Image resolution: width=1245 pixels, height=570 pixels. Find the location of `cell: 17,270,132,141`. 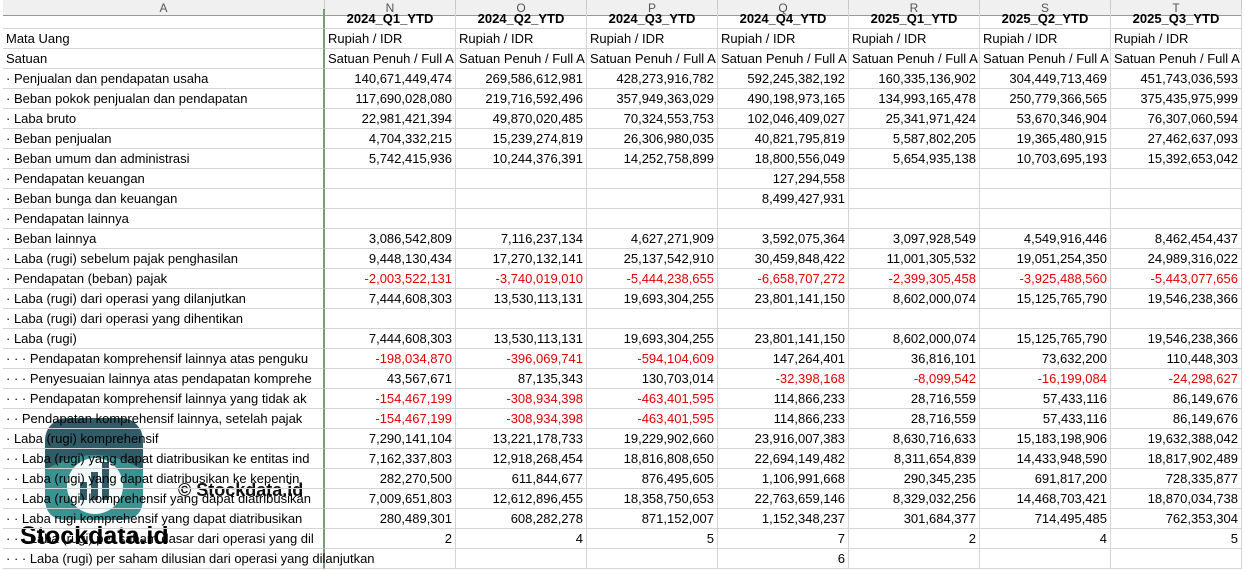

cell: 17,270,132,141 is located at coordinates (521, 259).